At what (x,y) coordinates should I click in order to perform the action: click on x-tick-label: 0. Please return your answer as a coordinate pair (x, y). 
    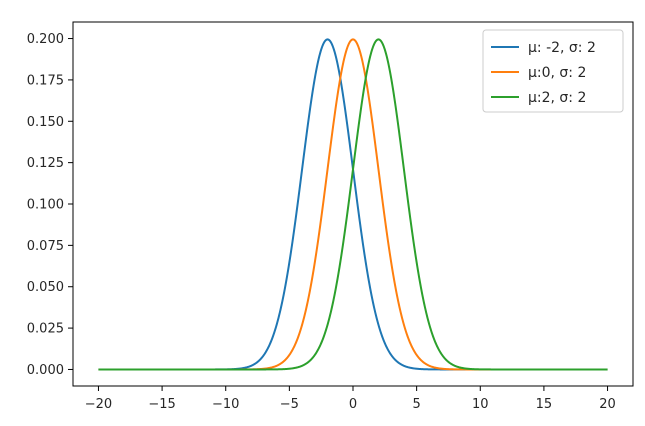
    Looking at the image, I should click on (353, 404).